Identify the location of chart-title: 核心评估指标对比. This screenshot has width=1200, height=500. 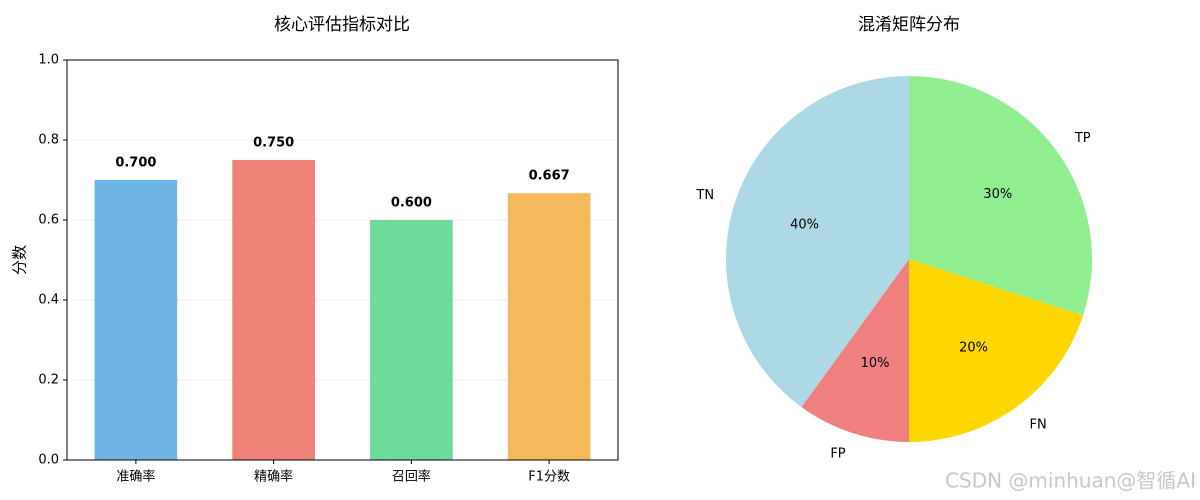
(342, 25).